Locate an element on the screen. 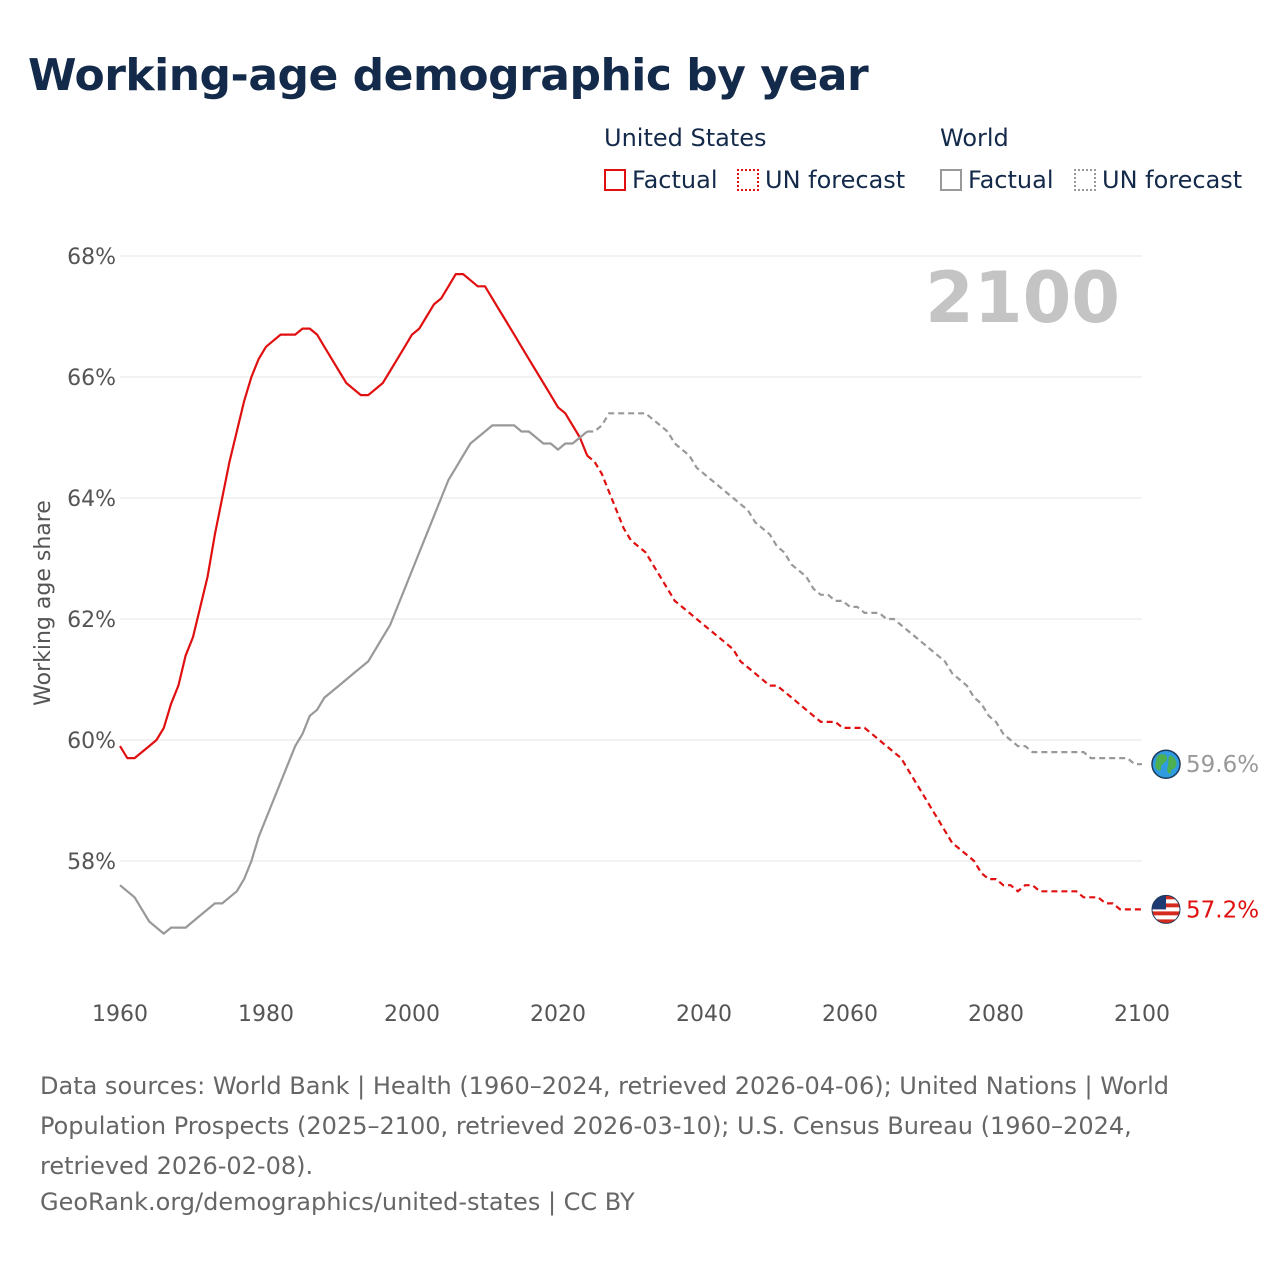  flag-outline is located at coordinates (1166, 909).